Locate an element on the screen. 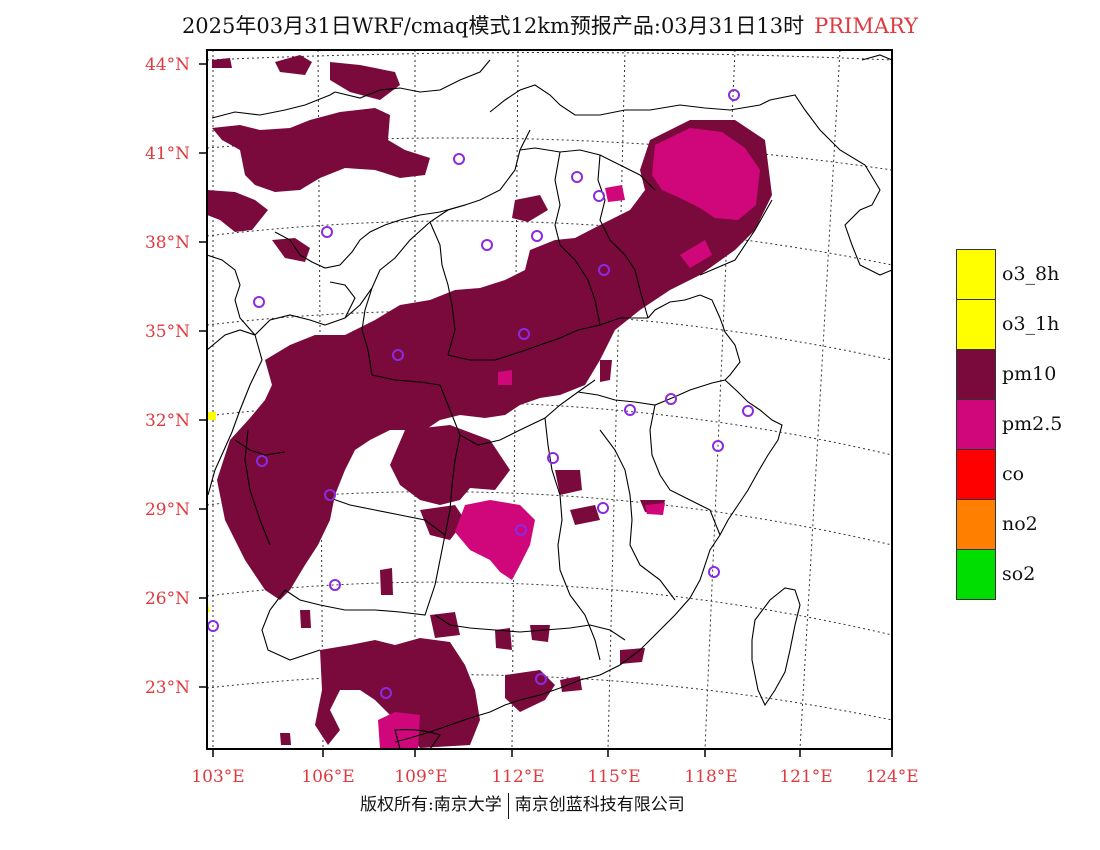 The width and height of the screenshot is (1100, 850). lat-label: 44°N is located at coordinates (167, 65).